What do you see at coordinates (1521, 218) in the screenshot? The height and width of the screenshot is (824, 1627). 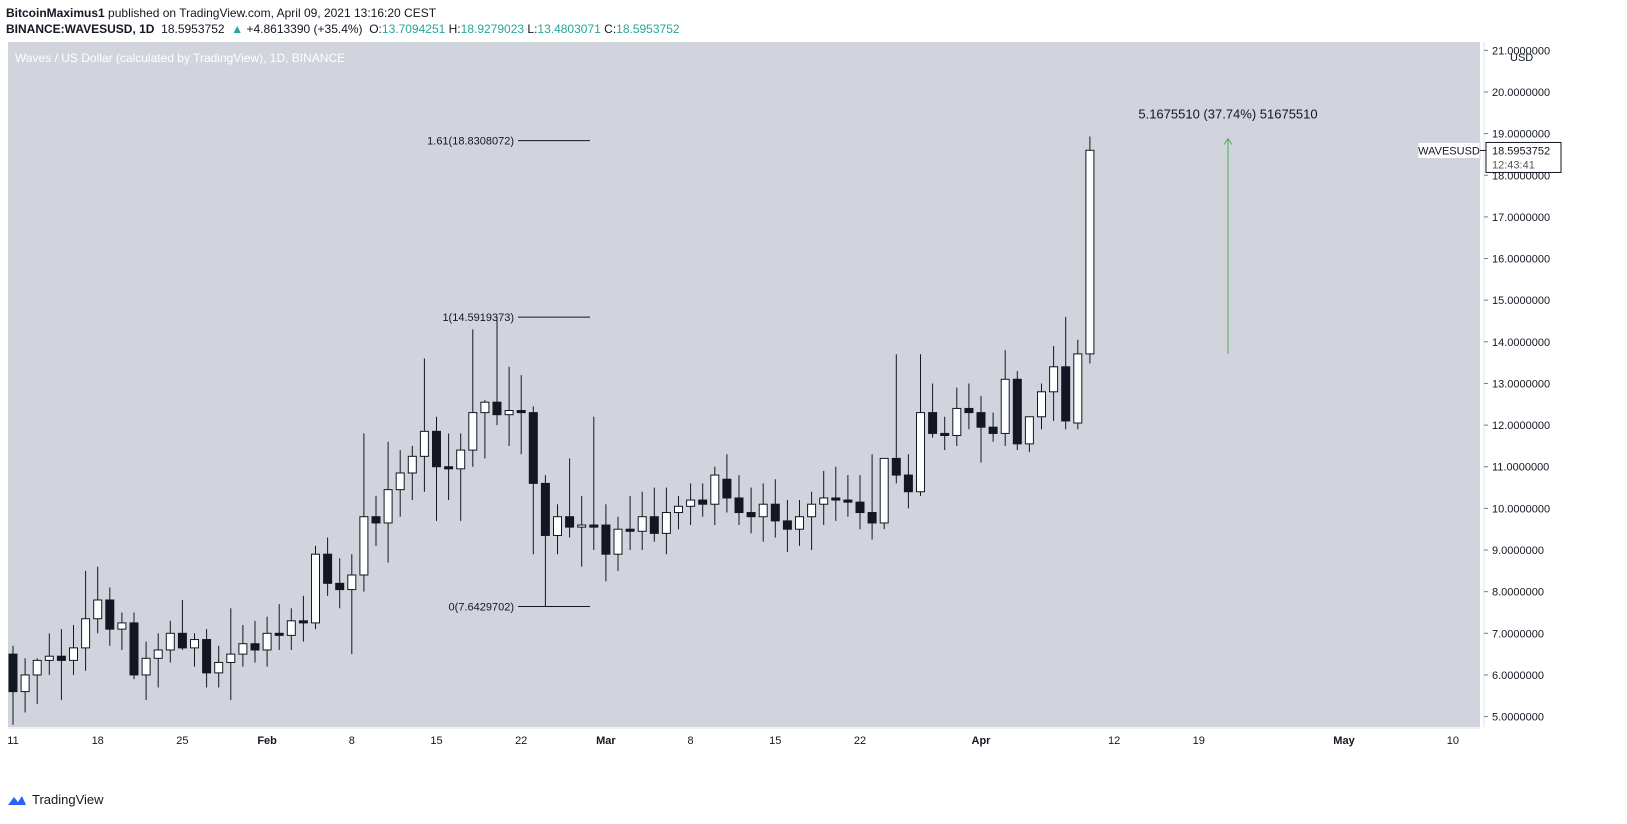 I see `y-tick-label: 17.0000000` at bounding box center [1521, 218].